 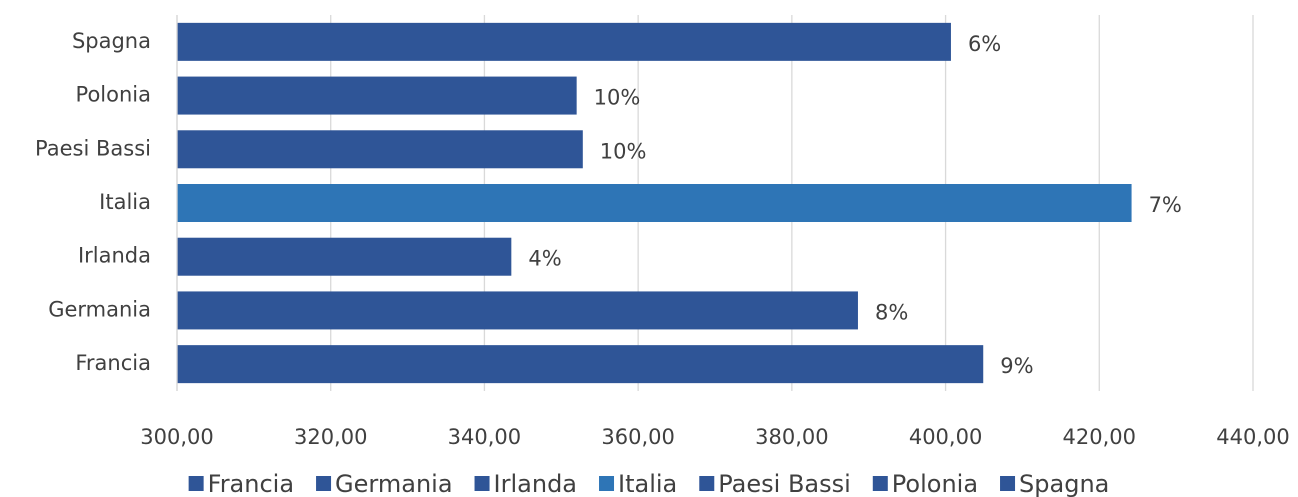 I want to click on data-label: 4%, so click(x=544, y=259).